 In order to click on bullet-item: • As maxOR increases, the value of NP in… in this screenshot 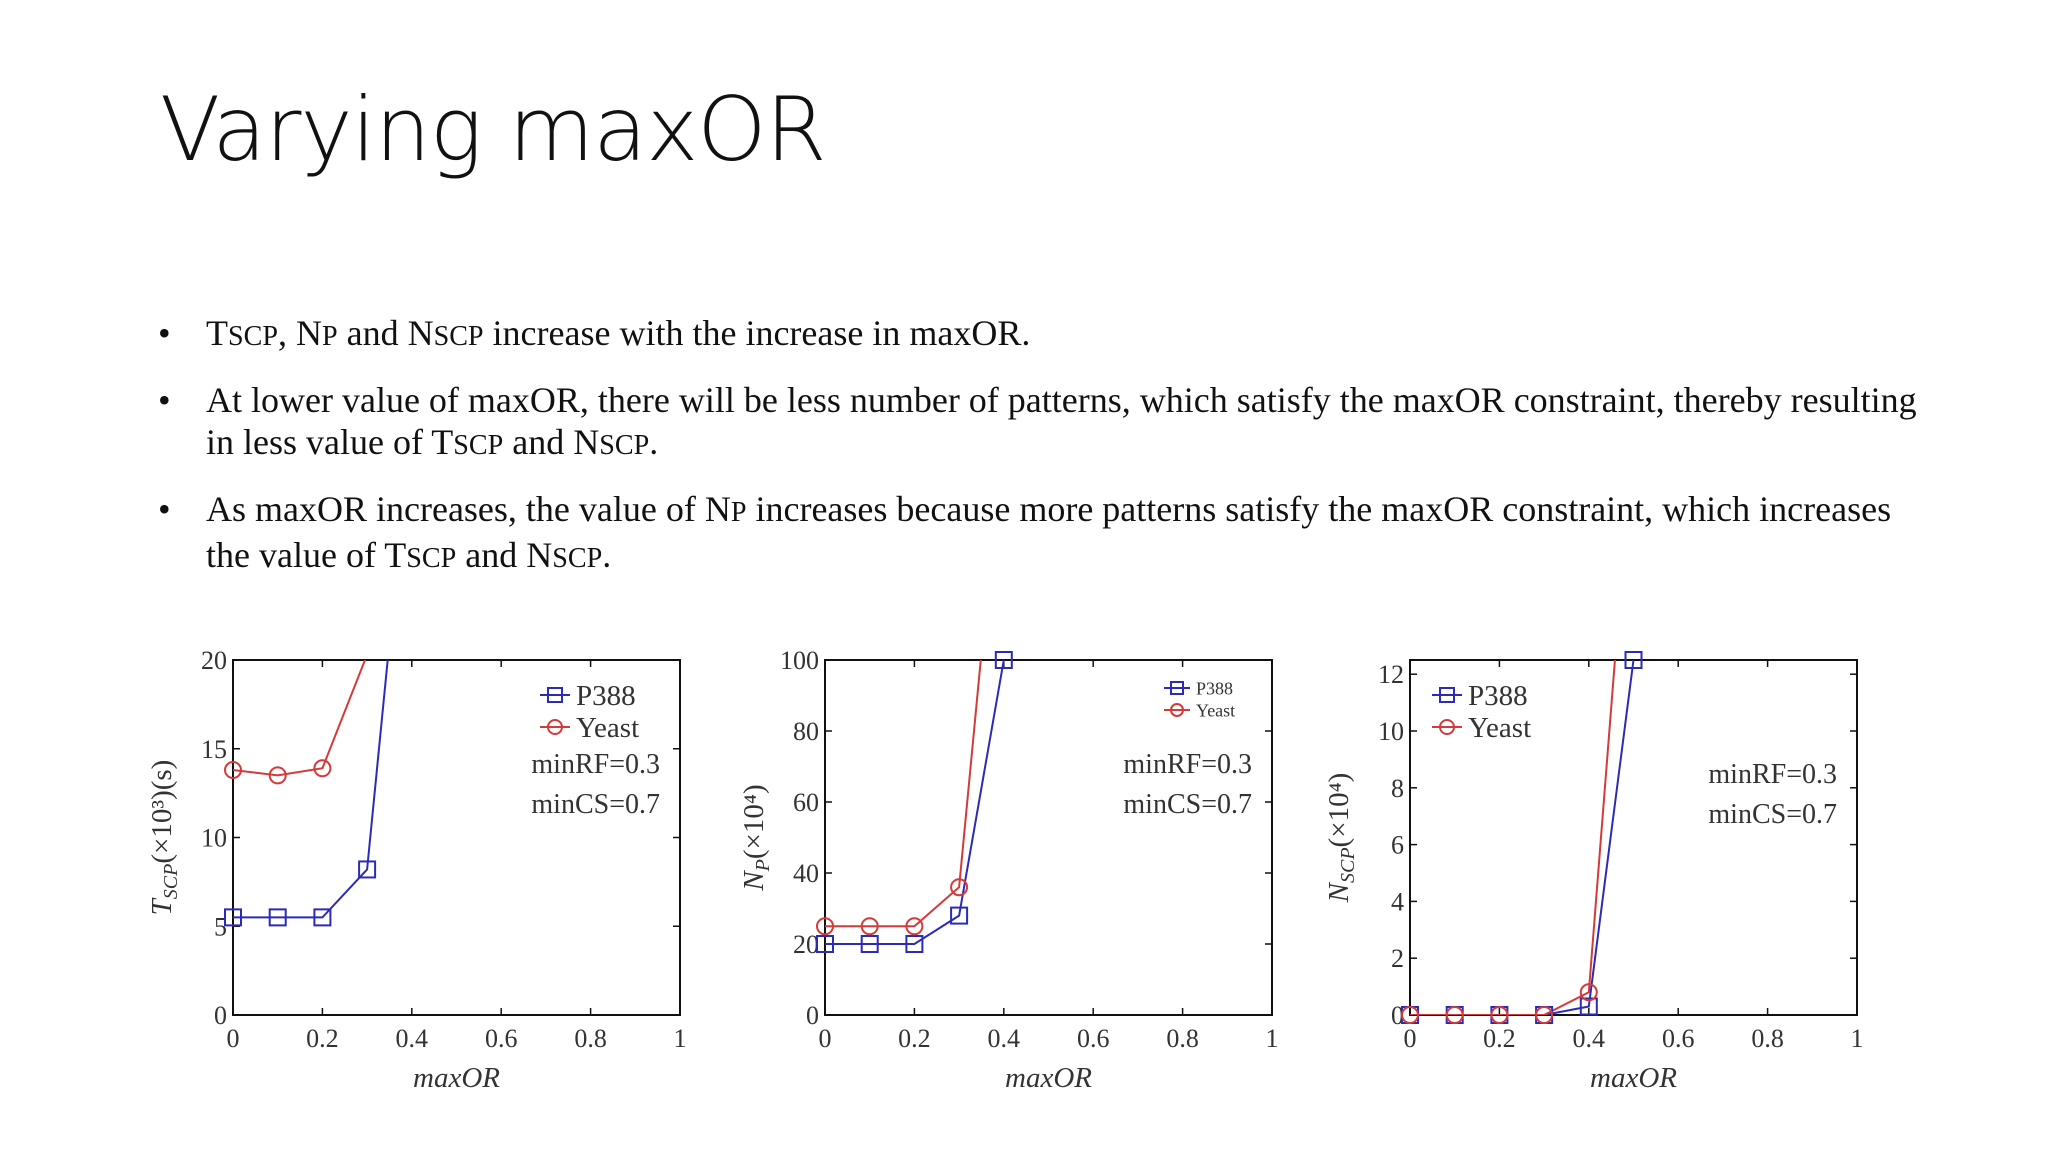, I will do `click(1040, 534)`.